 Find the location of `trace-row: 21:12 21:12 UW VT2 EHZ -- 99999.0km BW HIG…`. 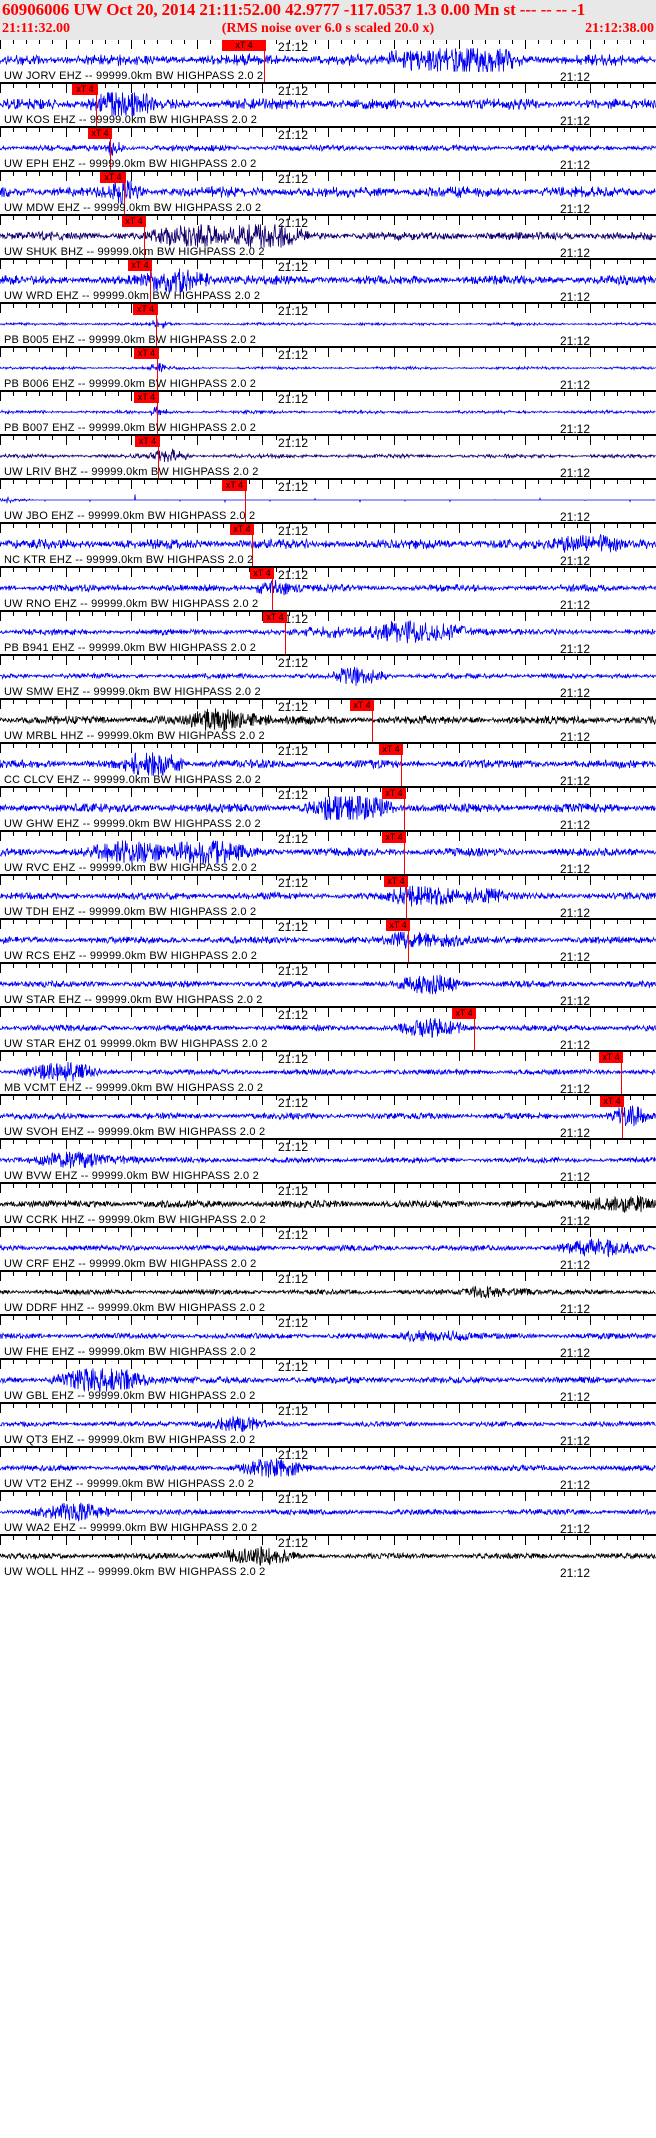

trace-row: 21:12 21:12 UW VT2 EHZ -- 99999.0km BW HIG… is located at coordinates (328, 1470).